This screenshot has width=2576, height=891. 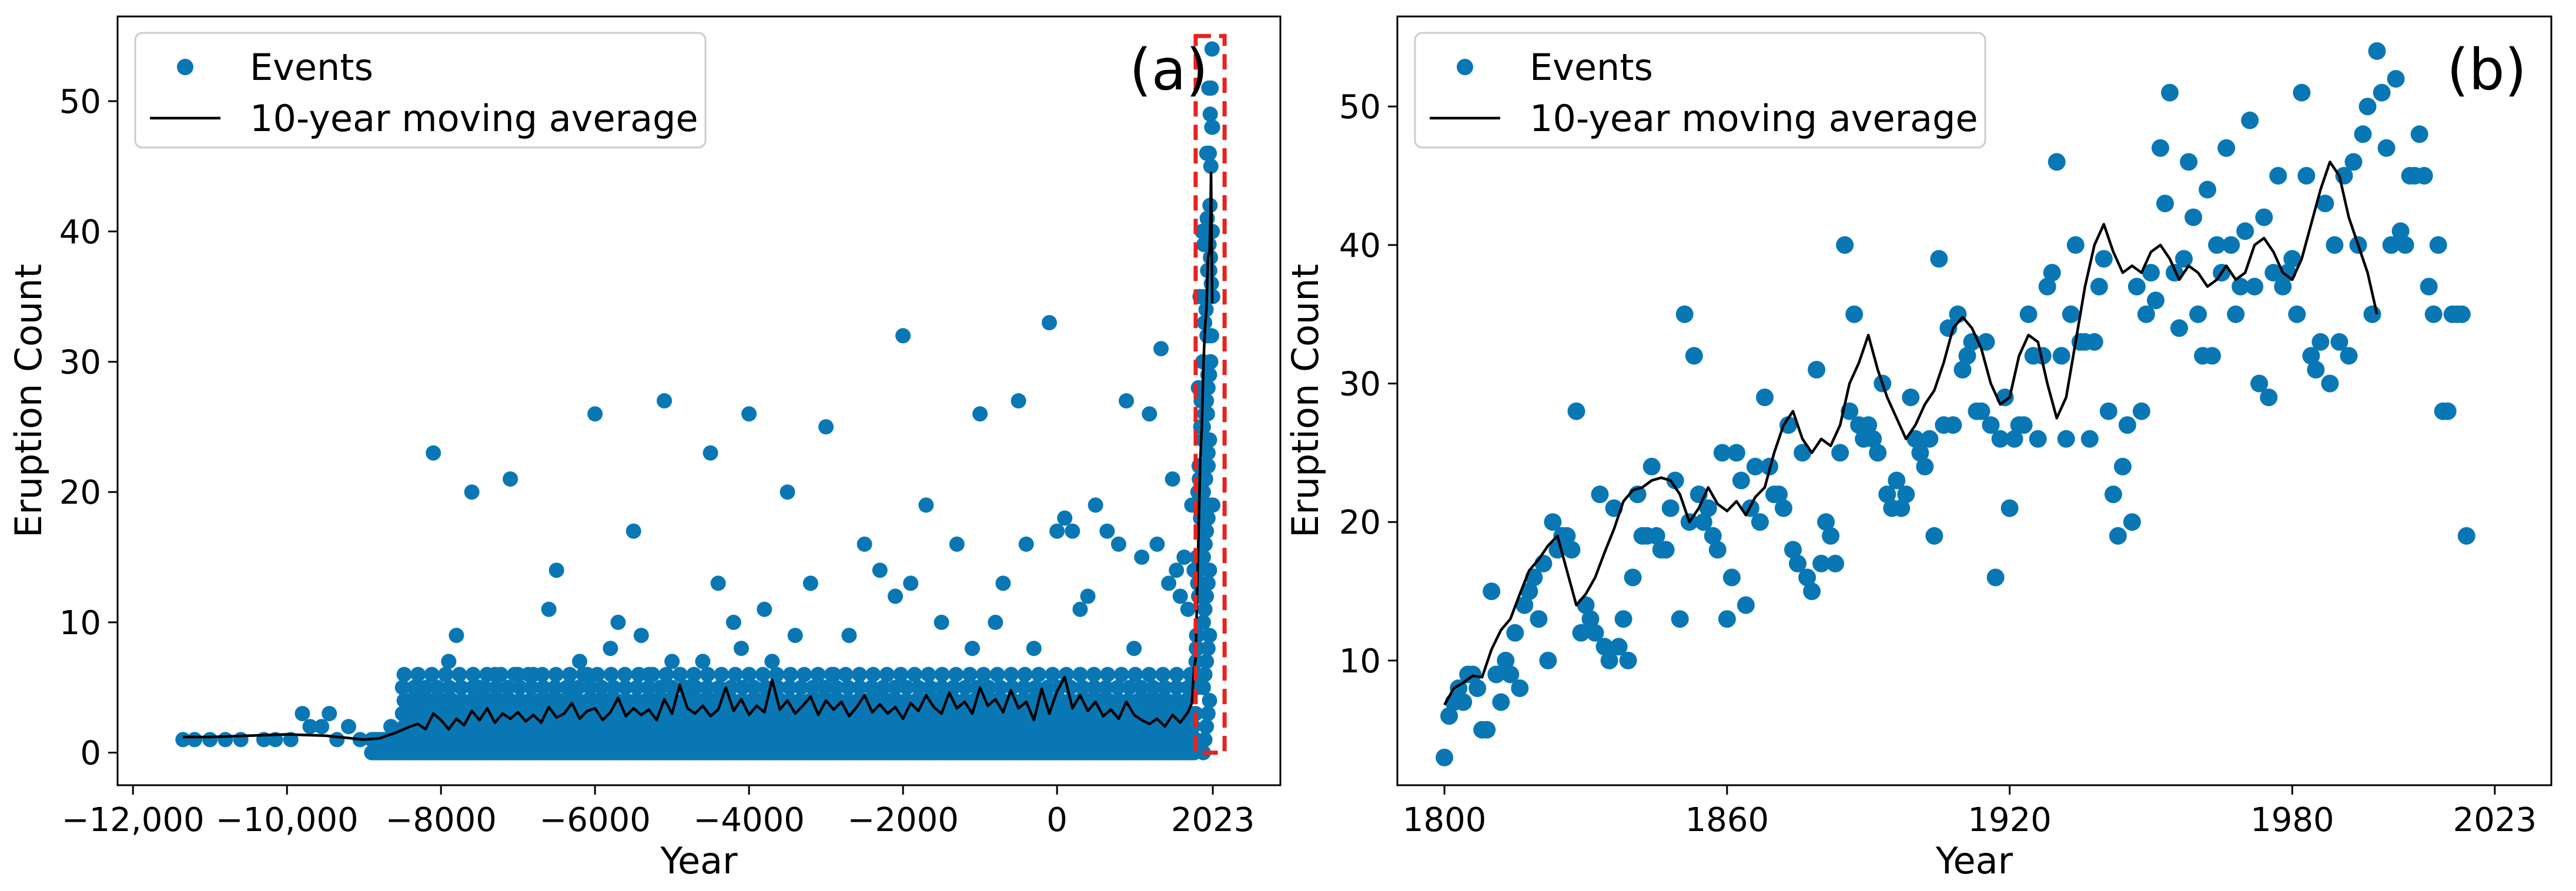 I want to click on x-tick-label: −4000, so click(x=748, y=820).